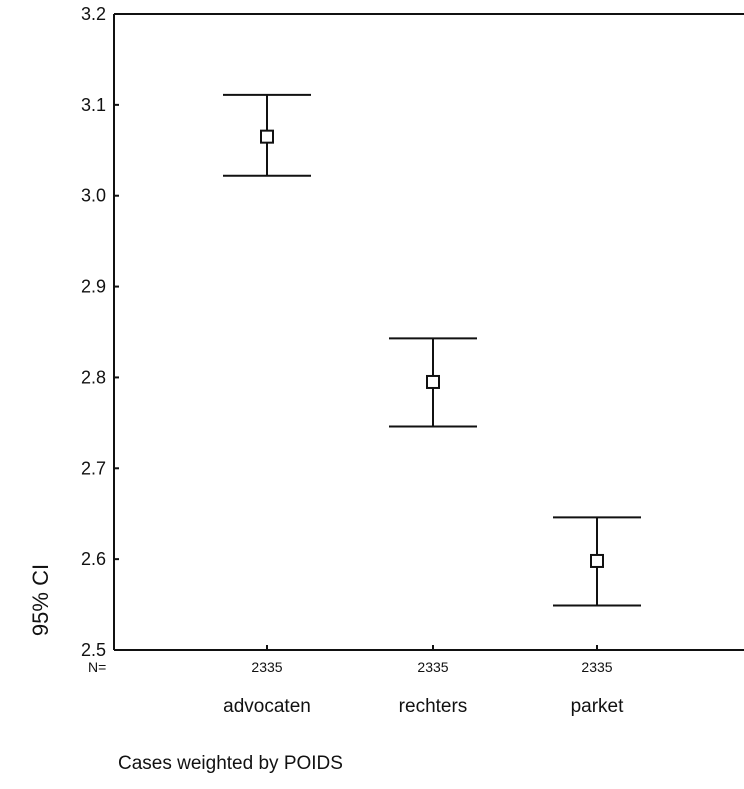 The image size is (744, 789). Describe the element at coordinates (598, 706) in the screenshot. I see `category-label: parket` at that location.